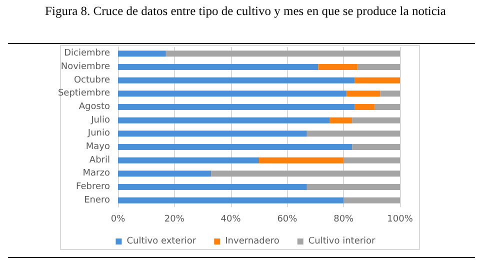 Image resolution: width=491 pixels, height=271 pixels. What do you see at coordinates (84, 93) in the screenshot?
I see `y-tick-label: Septiembre` at bounding box center [84, 93].